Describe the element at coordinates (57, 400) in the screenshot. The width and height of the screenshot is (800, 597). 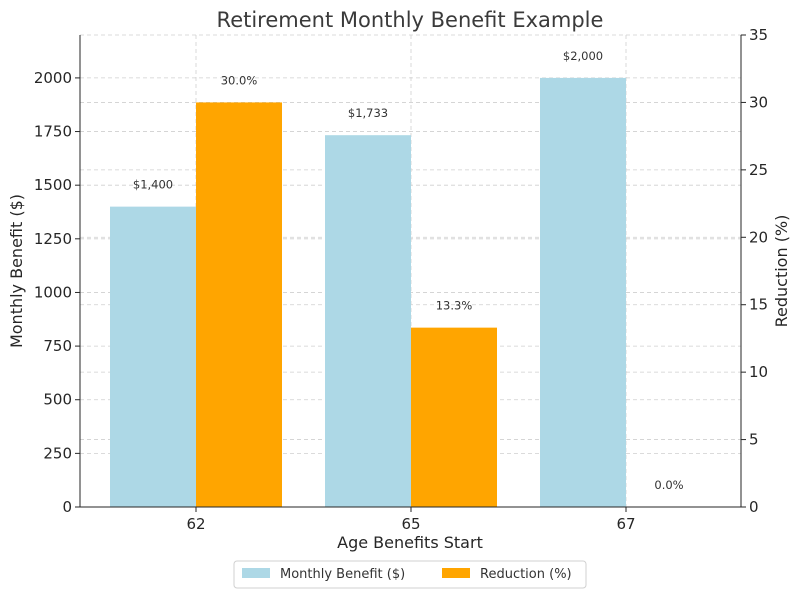
I see `left-tick-label: 500` at that location.